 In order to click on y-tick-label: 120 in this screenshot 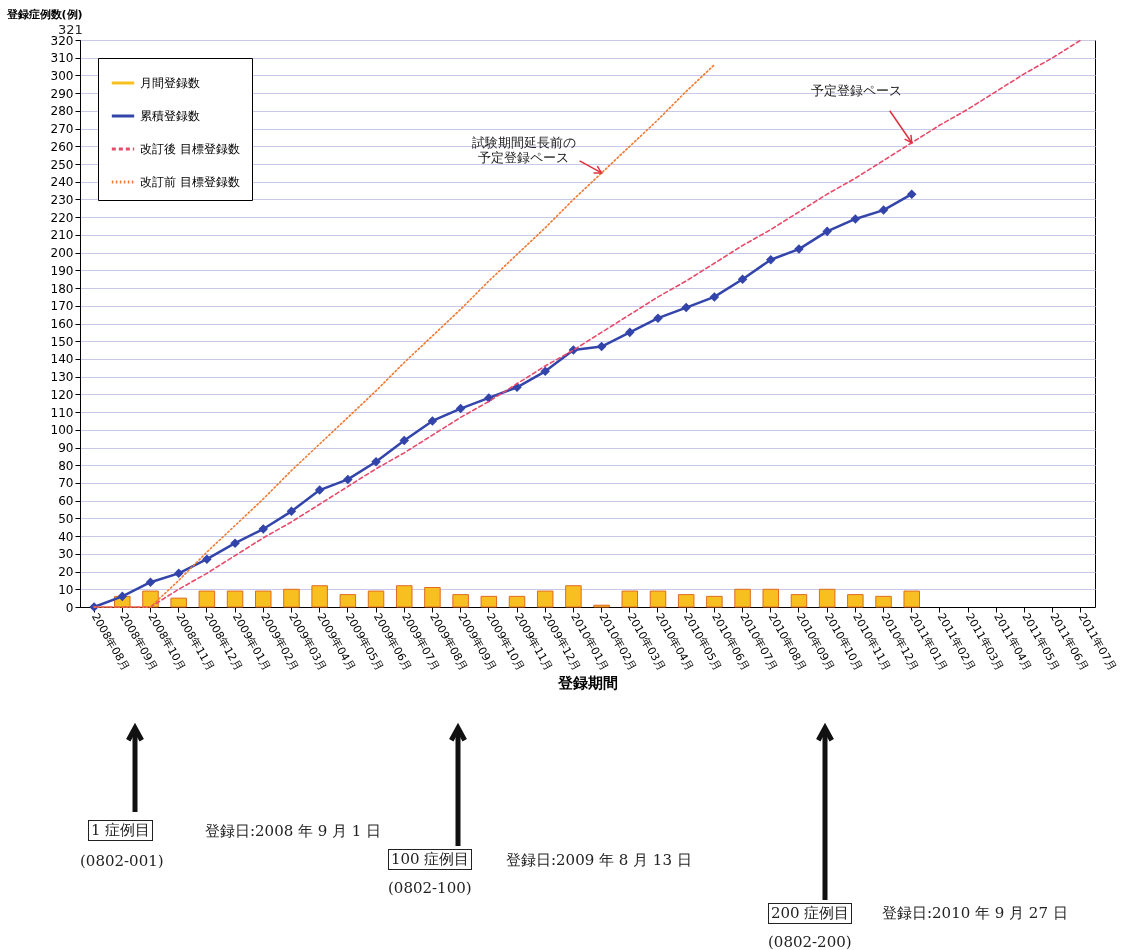, I will do `click(62, 394)`.